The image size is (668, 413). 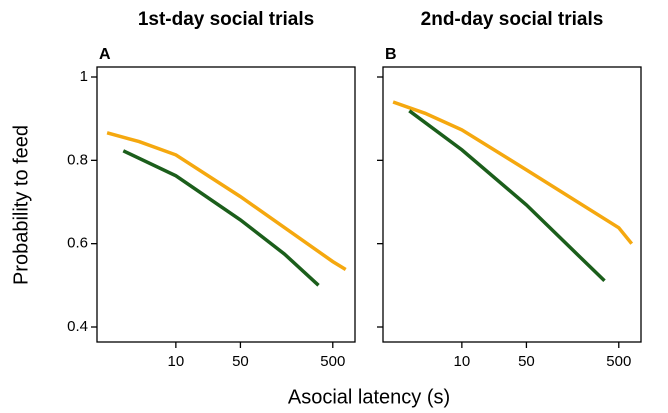 What do you see at coordinates (77, 243) in the screenshot?
I see `y-tick-label: 0.6` at bounding box center [77, 243].